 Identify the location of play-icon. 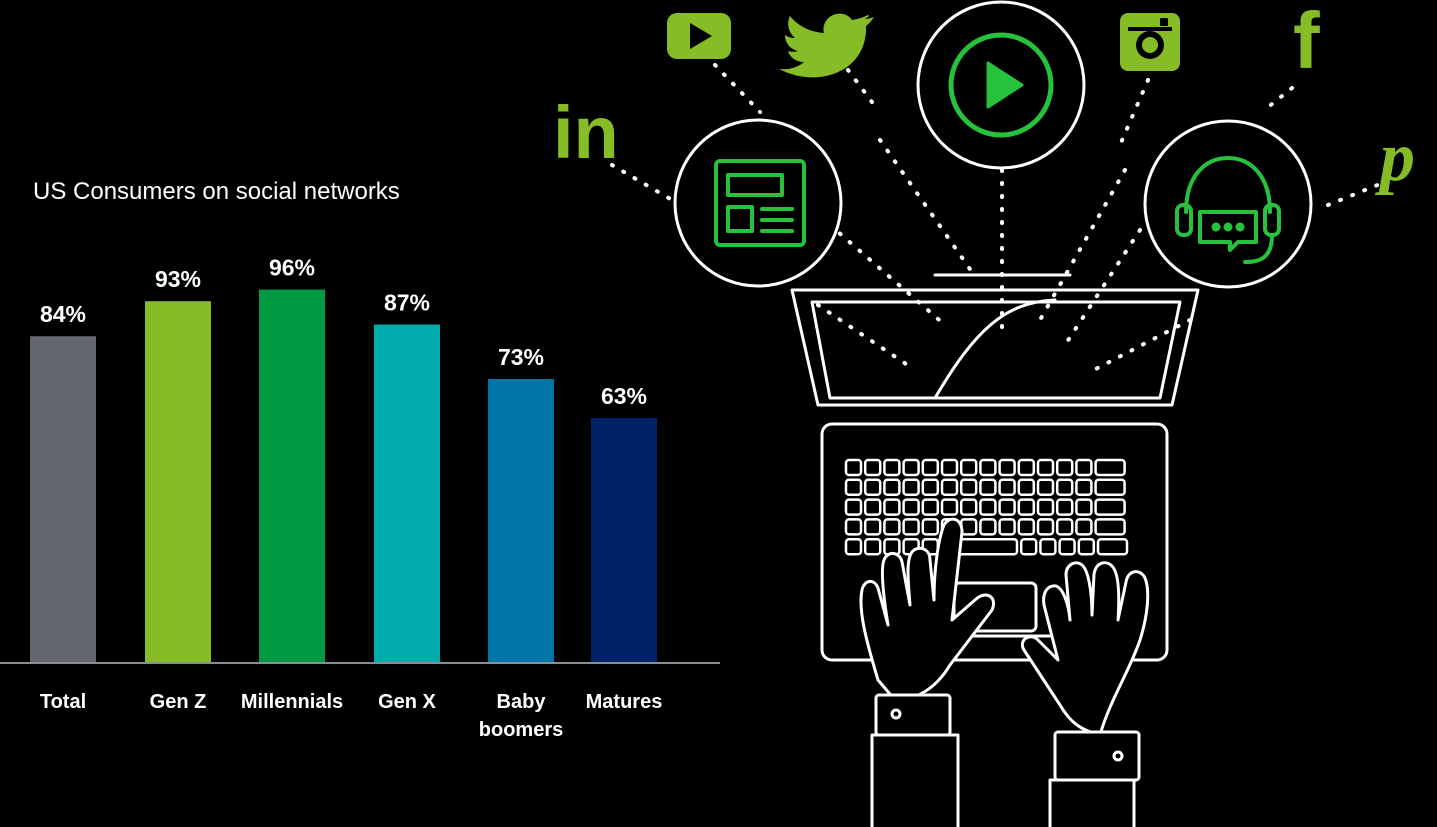
(1001, 85).